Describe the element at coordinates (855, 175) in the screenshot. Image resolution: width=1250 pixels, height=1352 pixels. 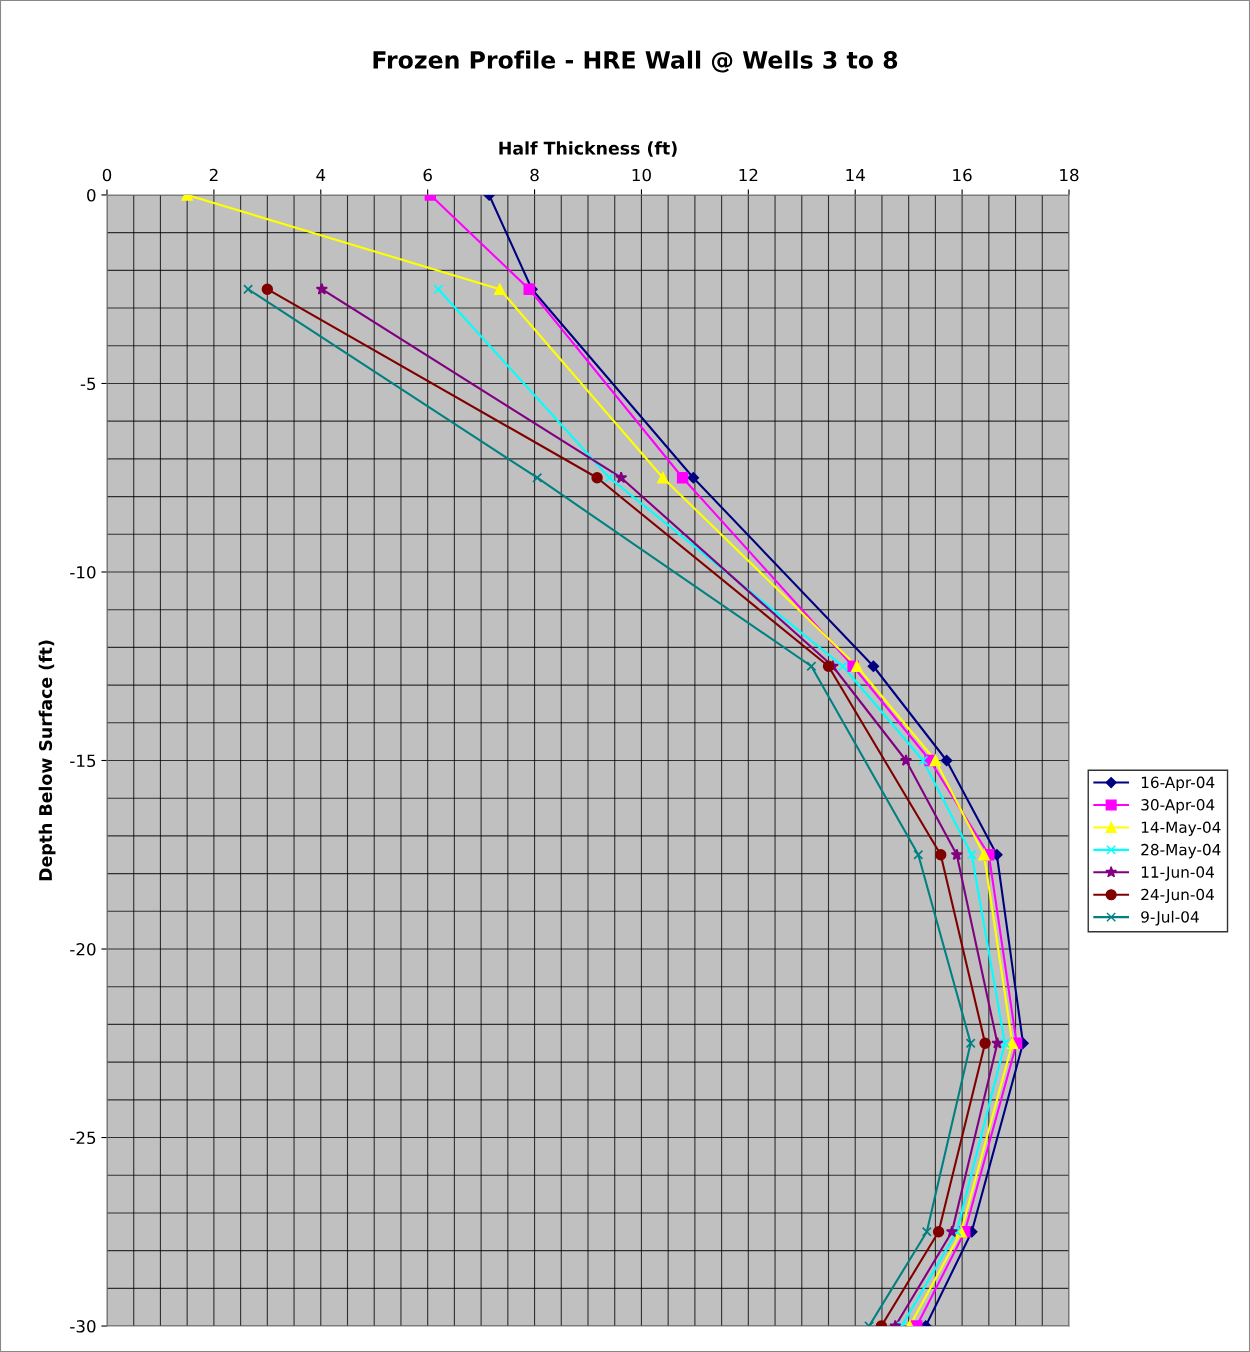
I see `x-tick-label: 14` at that location.